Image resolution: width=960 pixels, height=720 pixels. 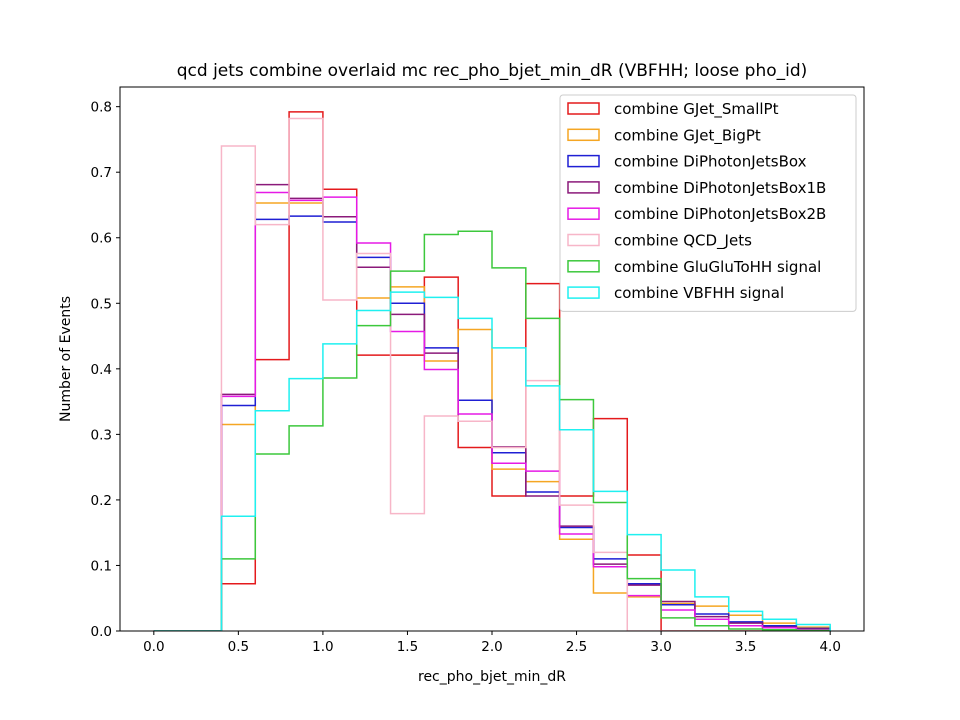 What do you see at coordinates (101, 370) in the screenshot?
I see `y-tick-label: 0.4` at bounding box center [101, 370].